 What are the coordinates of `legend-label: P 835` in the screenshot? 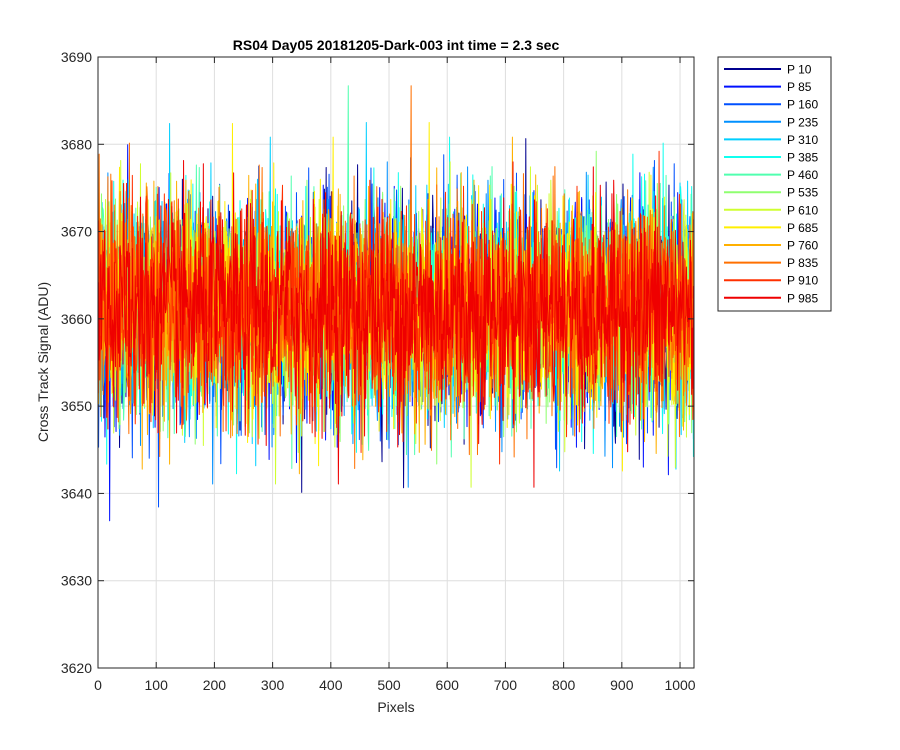 It's located at (802, 263).